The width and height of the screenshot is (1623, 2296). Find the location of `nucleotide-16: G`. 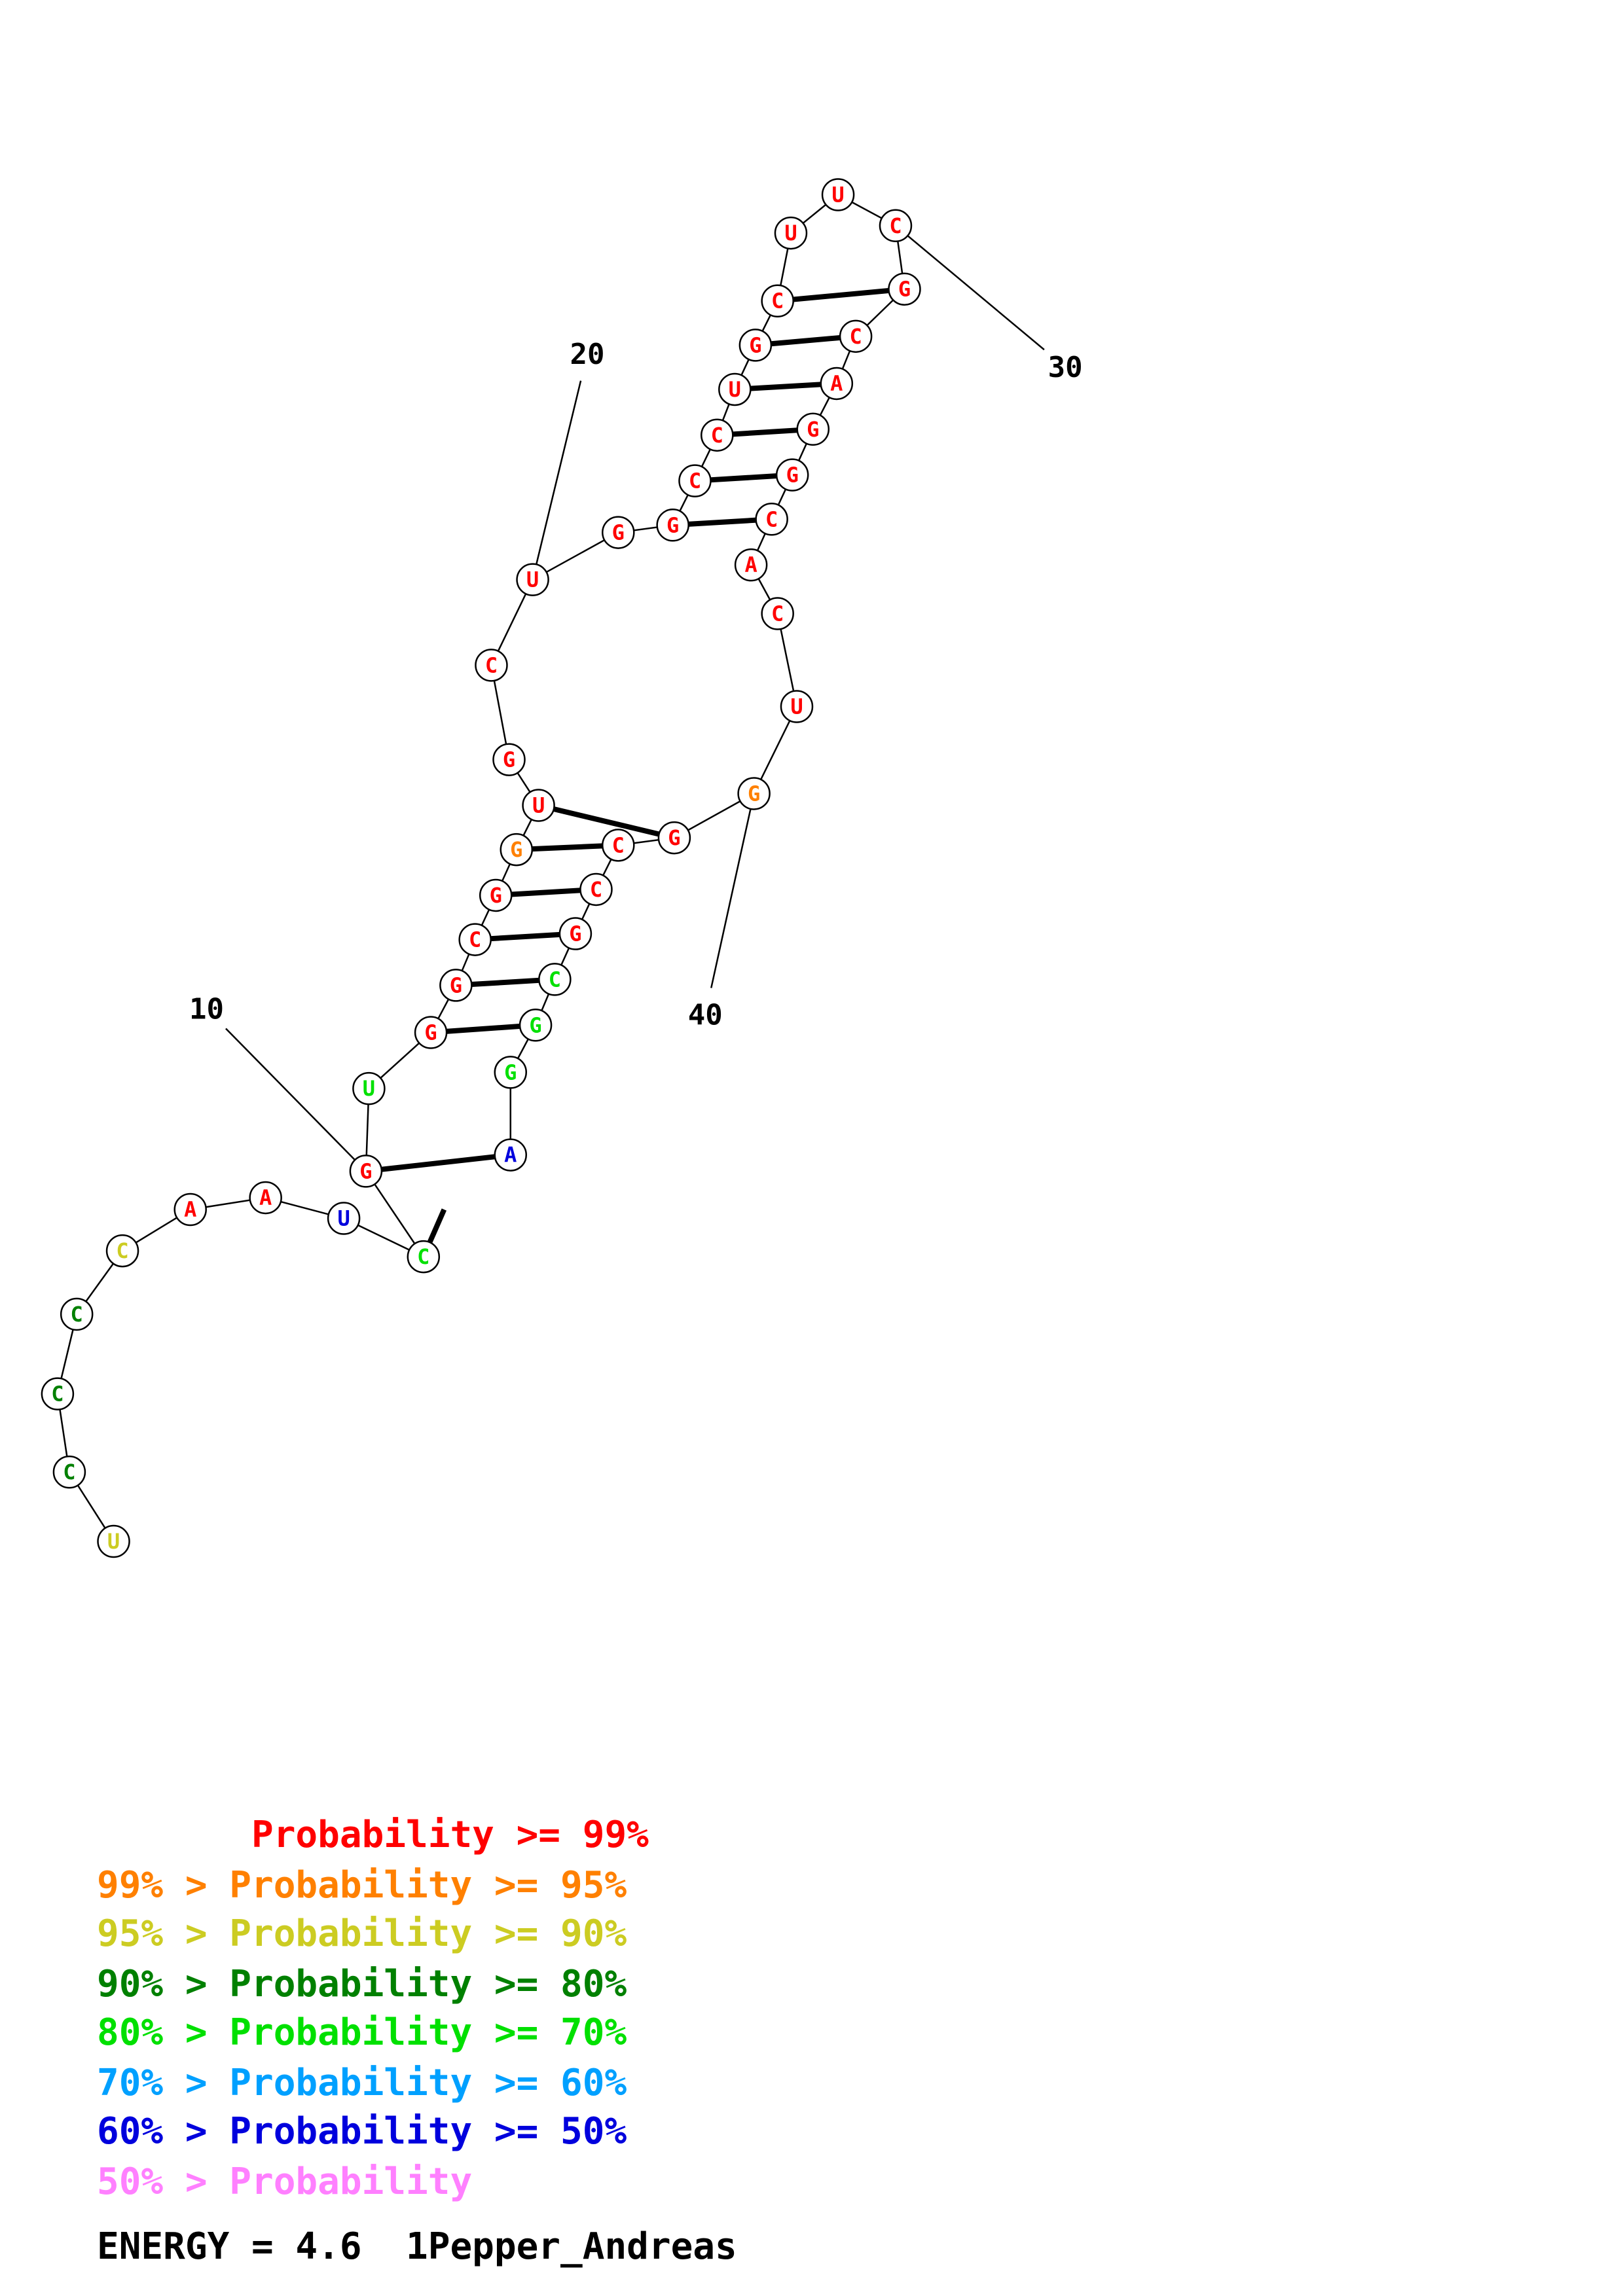

nucleotide-16: G is located at coordinates (517, 850).